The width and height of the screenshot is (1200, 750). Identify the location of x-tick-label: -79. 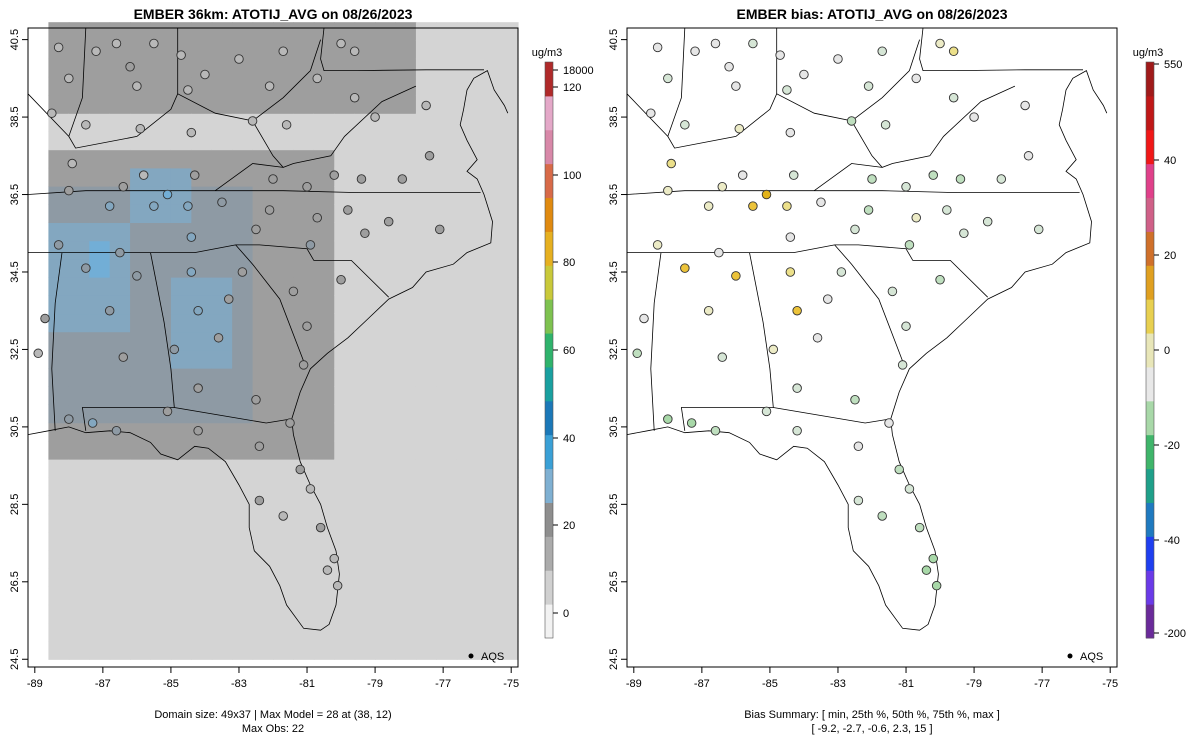
(375, 684).